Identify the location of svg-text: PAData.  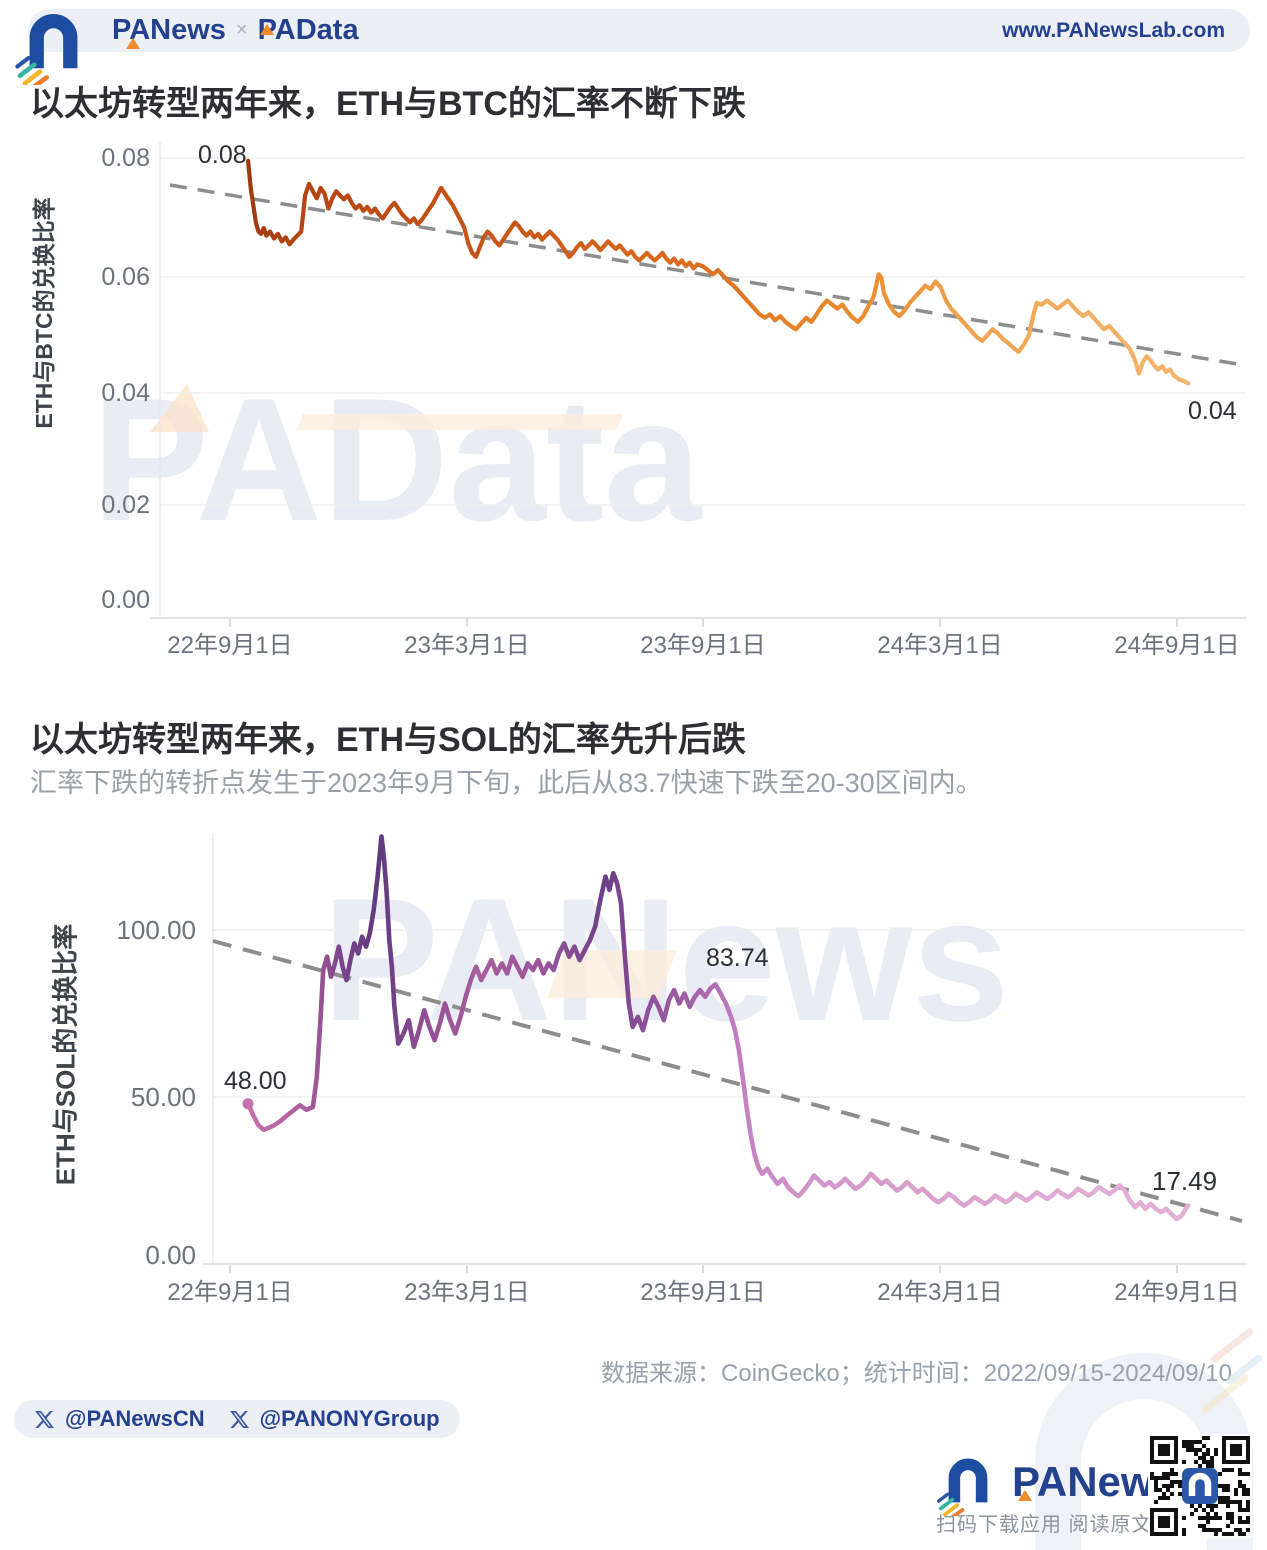
(397, 460).